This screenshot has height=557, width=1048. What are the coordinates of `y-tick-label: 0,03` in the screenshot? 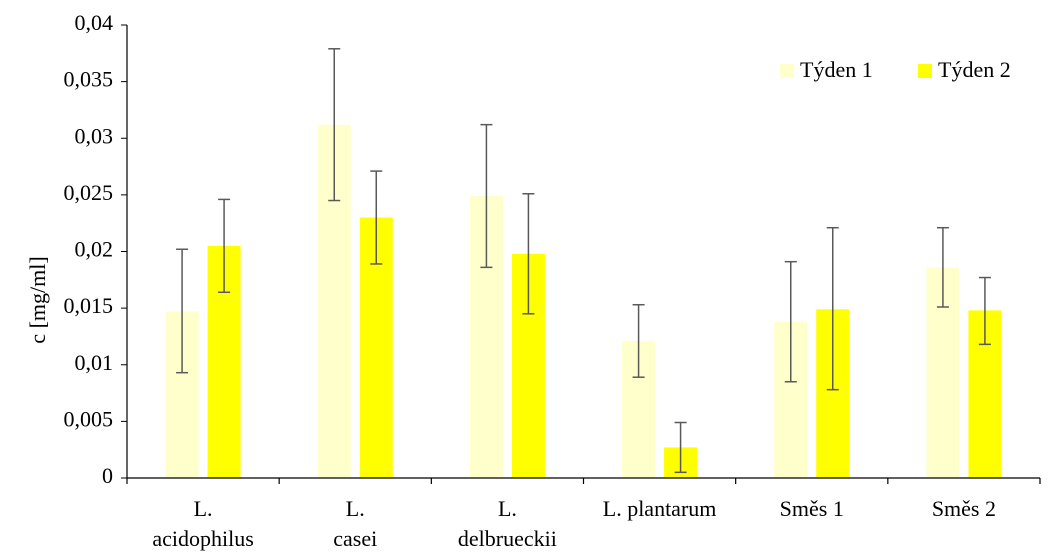 It's located at (94, 135).